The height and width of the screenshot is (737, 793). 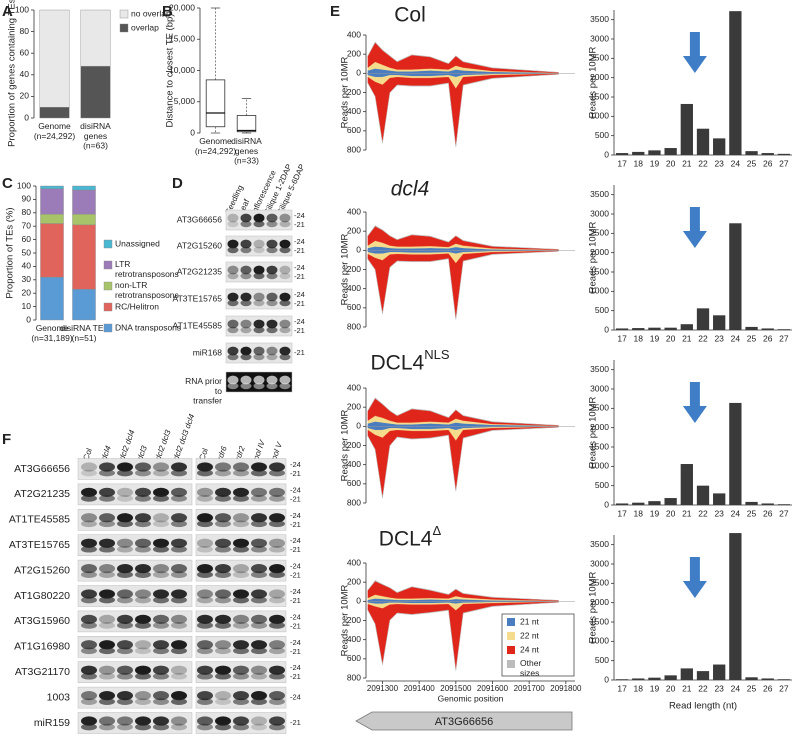 I want to click on legend-swatch, so click(x=124, y=28).